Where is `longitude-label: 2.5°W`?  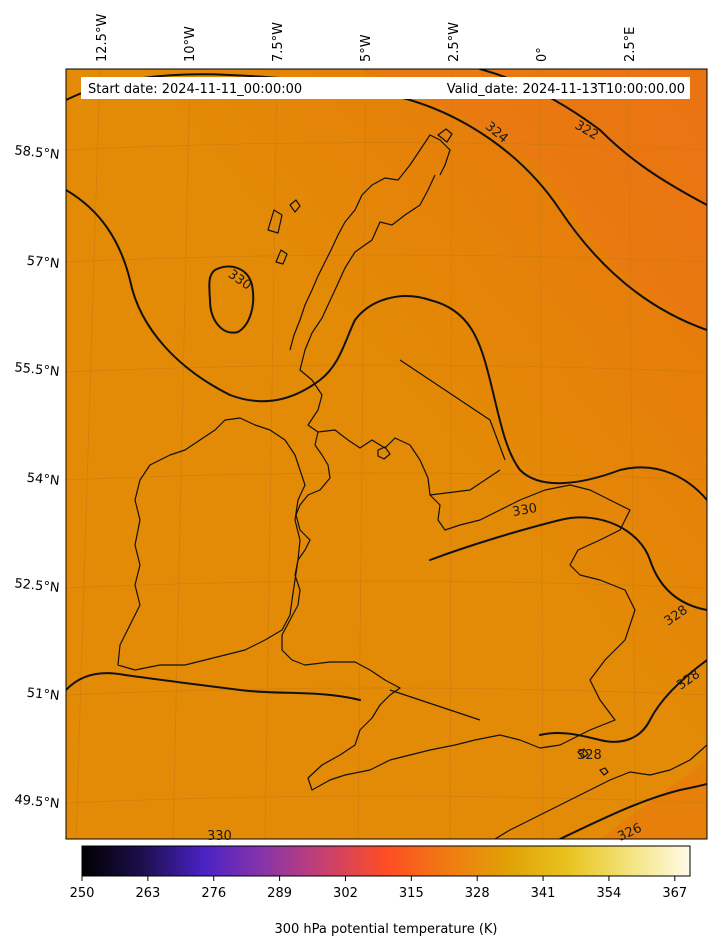 longitude-label: 2.5°W is located at coordinates (454, 42).